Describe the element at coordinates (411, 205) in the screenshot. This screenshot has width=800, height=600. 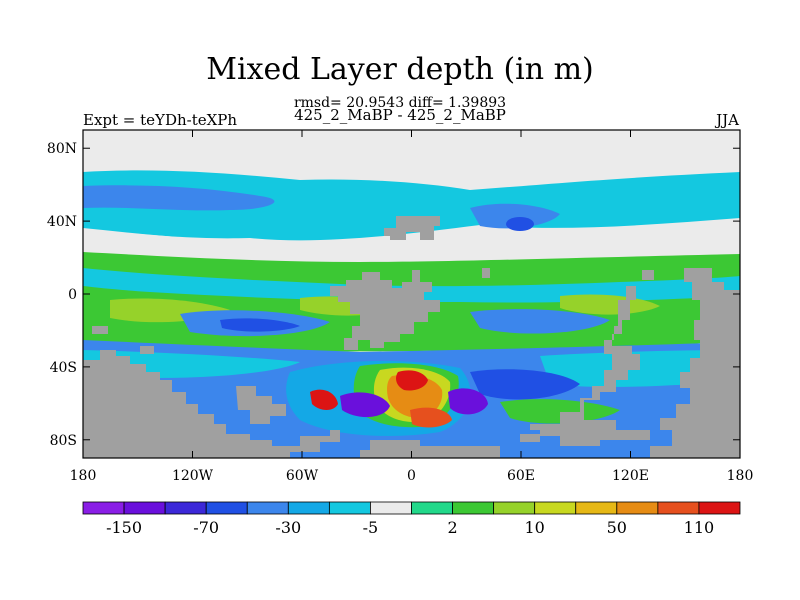
I see `north-pacific-band` at that location.